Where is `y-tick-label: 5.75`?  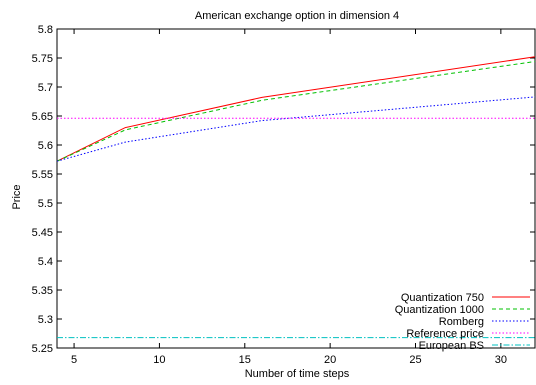
y-tick-label: 5.75 is located at coordinates (42, 59).